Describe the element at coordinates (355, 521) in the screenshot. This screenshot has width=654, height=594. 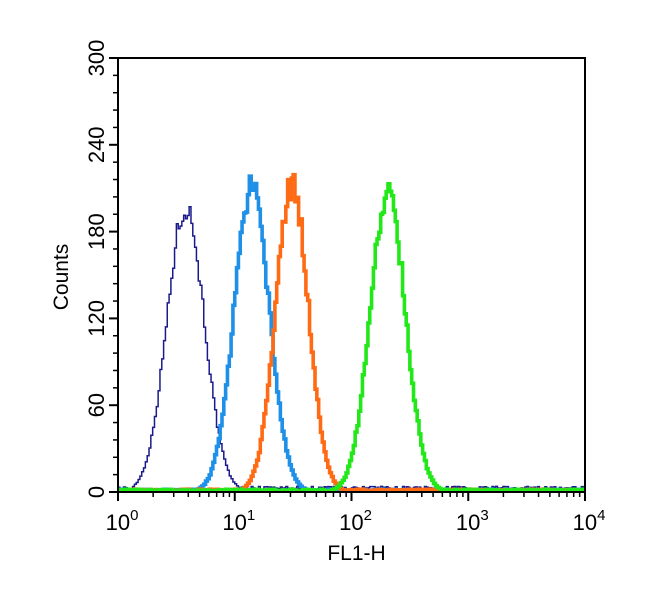
I see `x-tick-label: 10²` at that location.